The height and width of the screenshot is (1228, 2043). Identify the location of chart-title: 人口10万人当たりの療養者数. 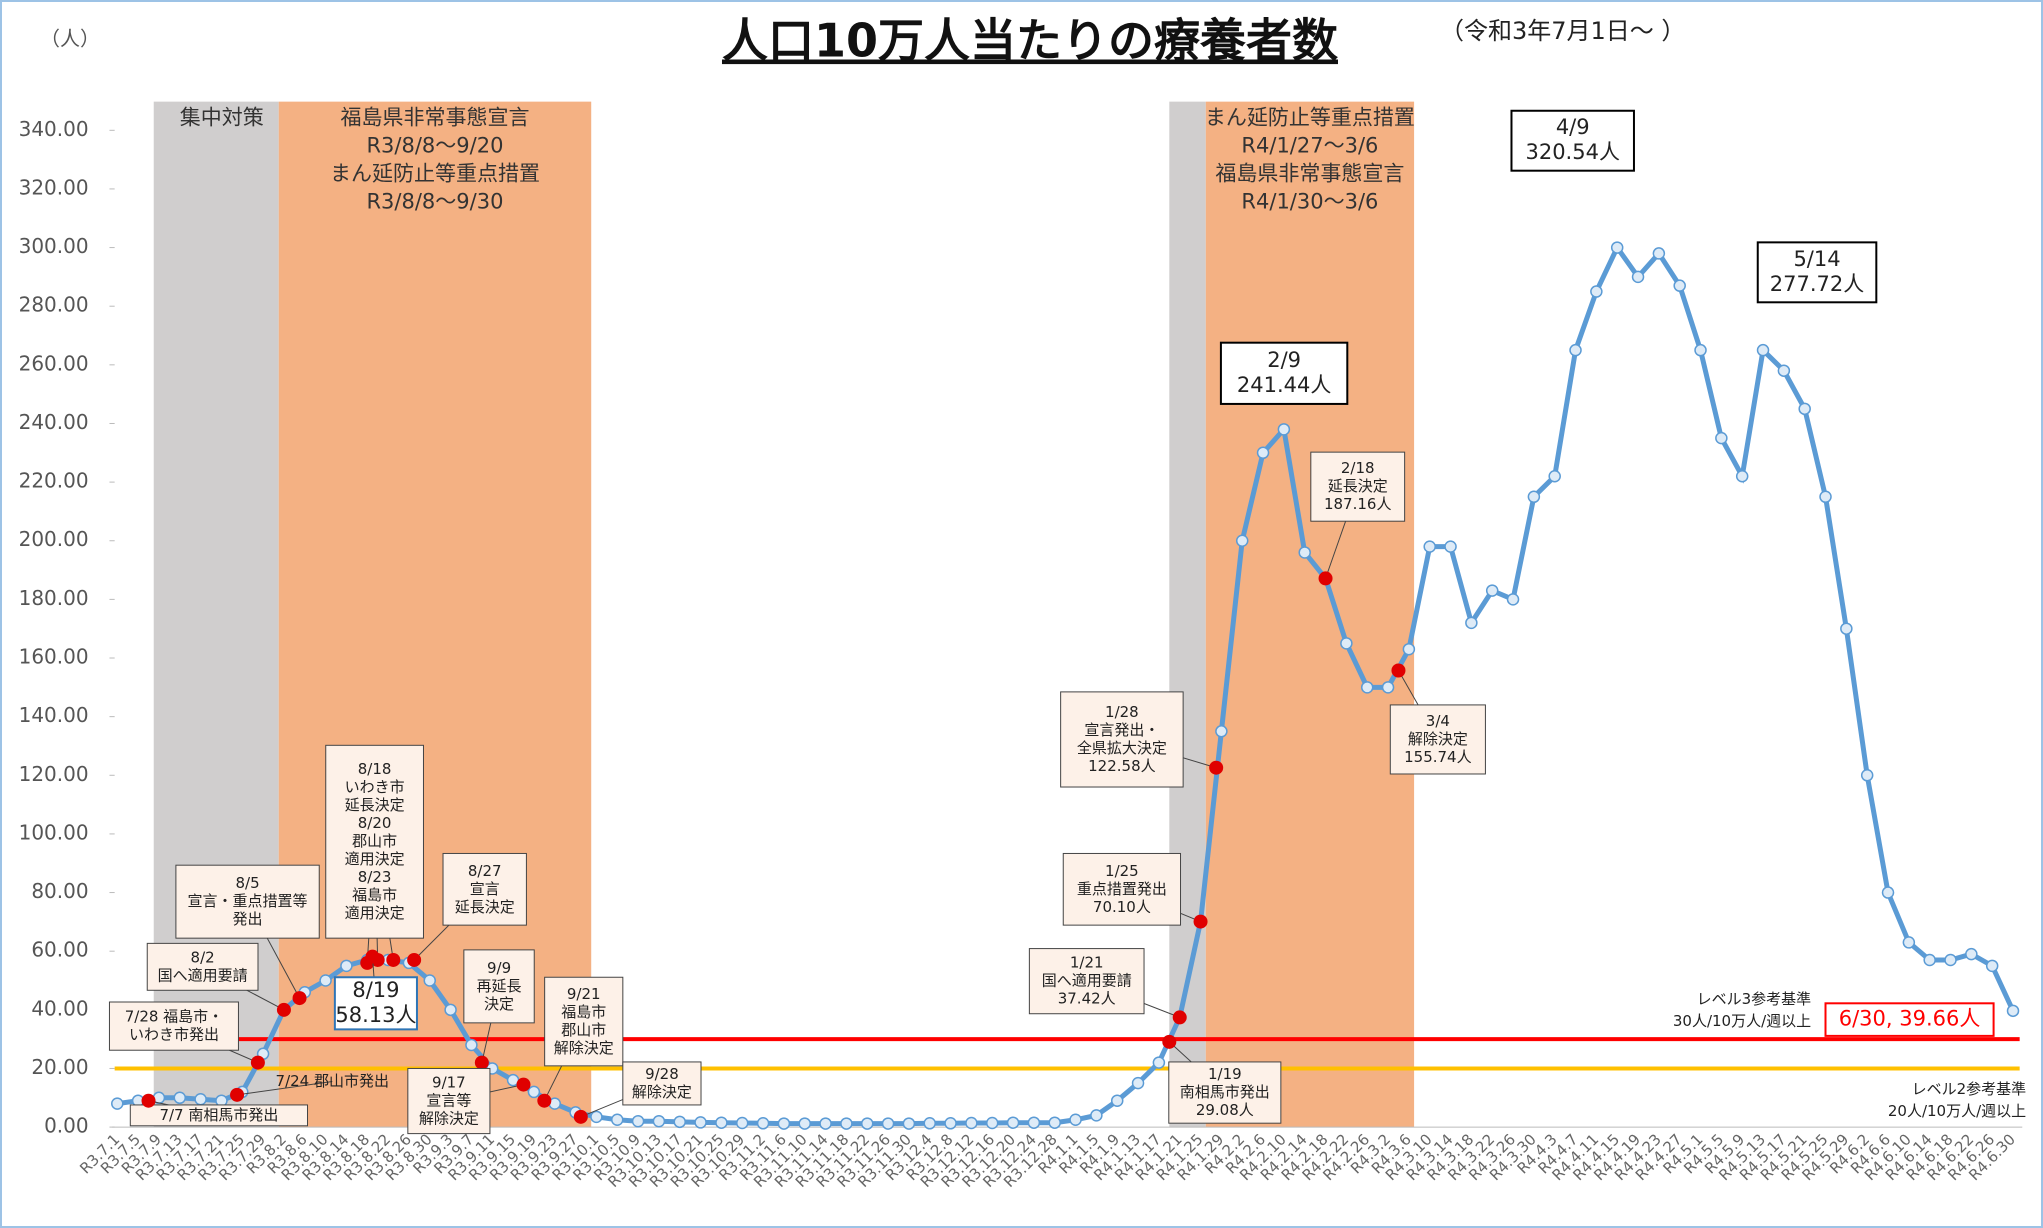
(1030, 41).